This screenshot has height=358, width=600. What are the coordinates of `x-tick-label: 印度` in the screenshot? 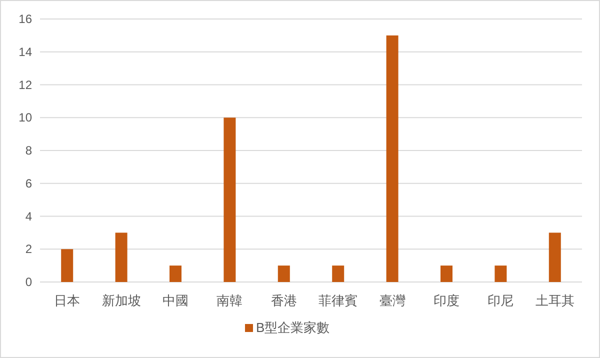 It's located at (447, 300).